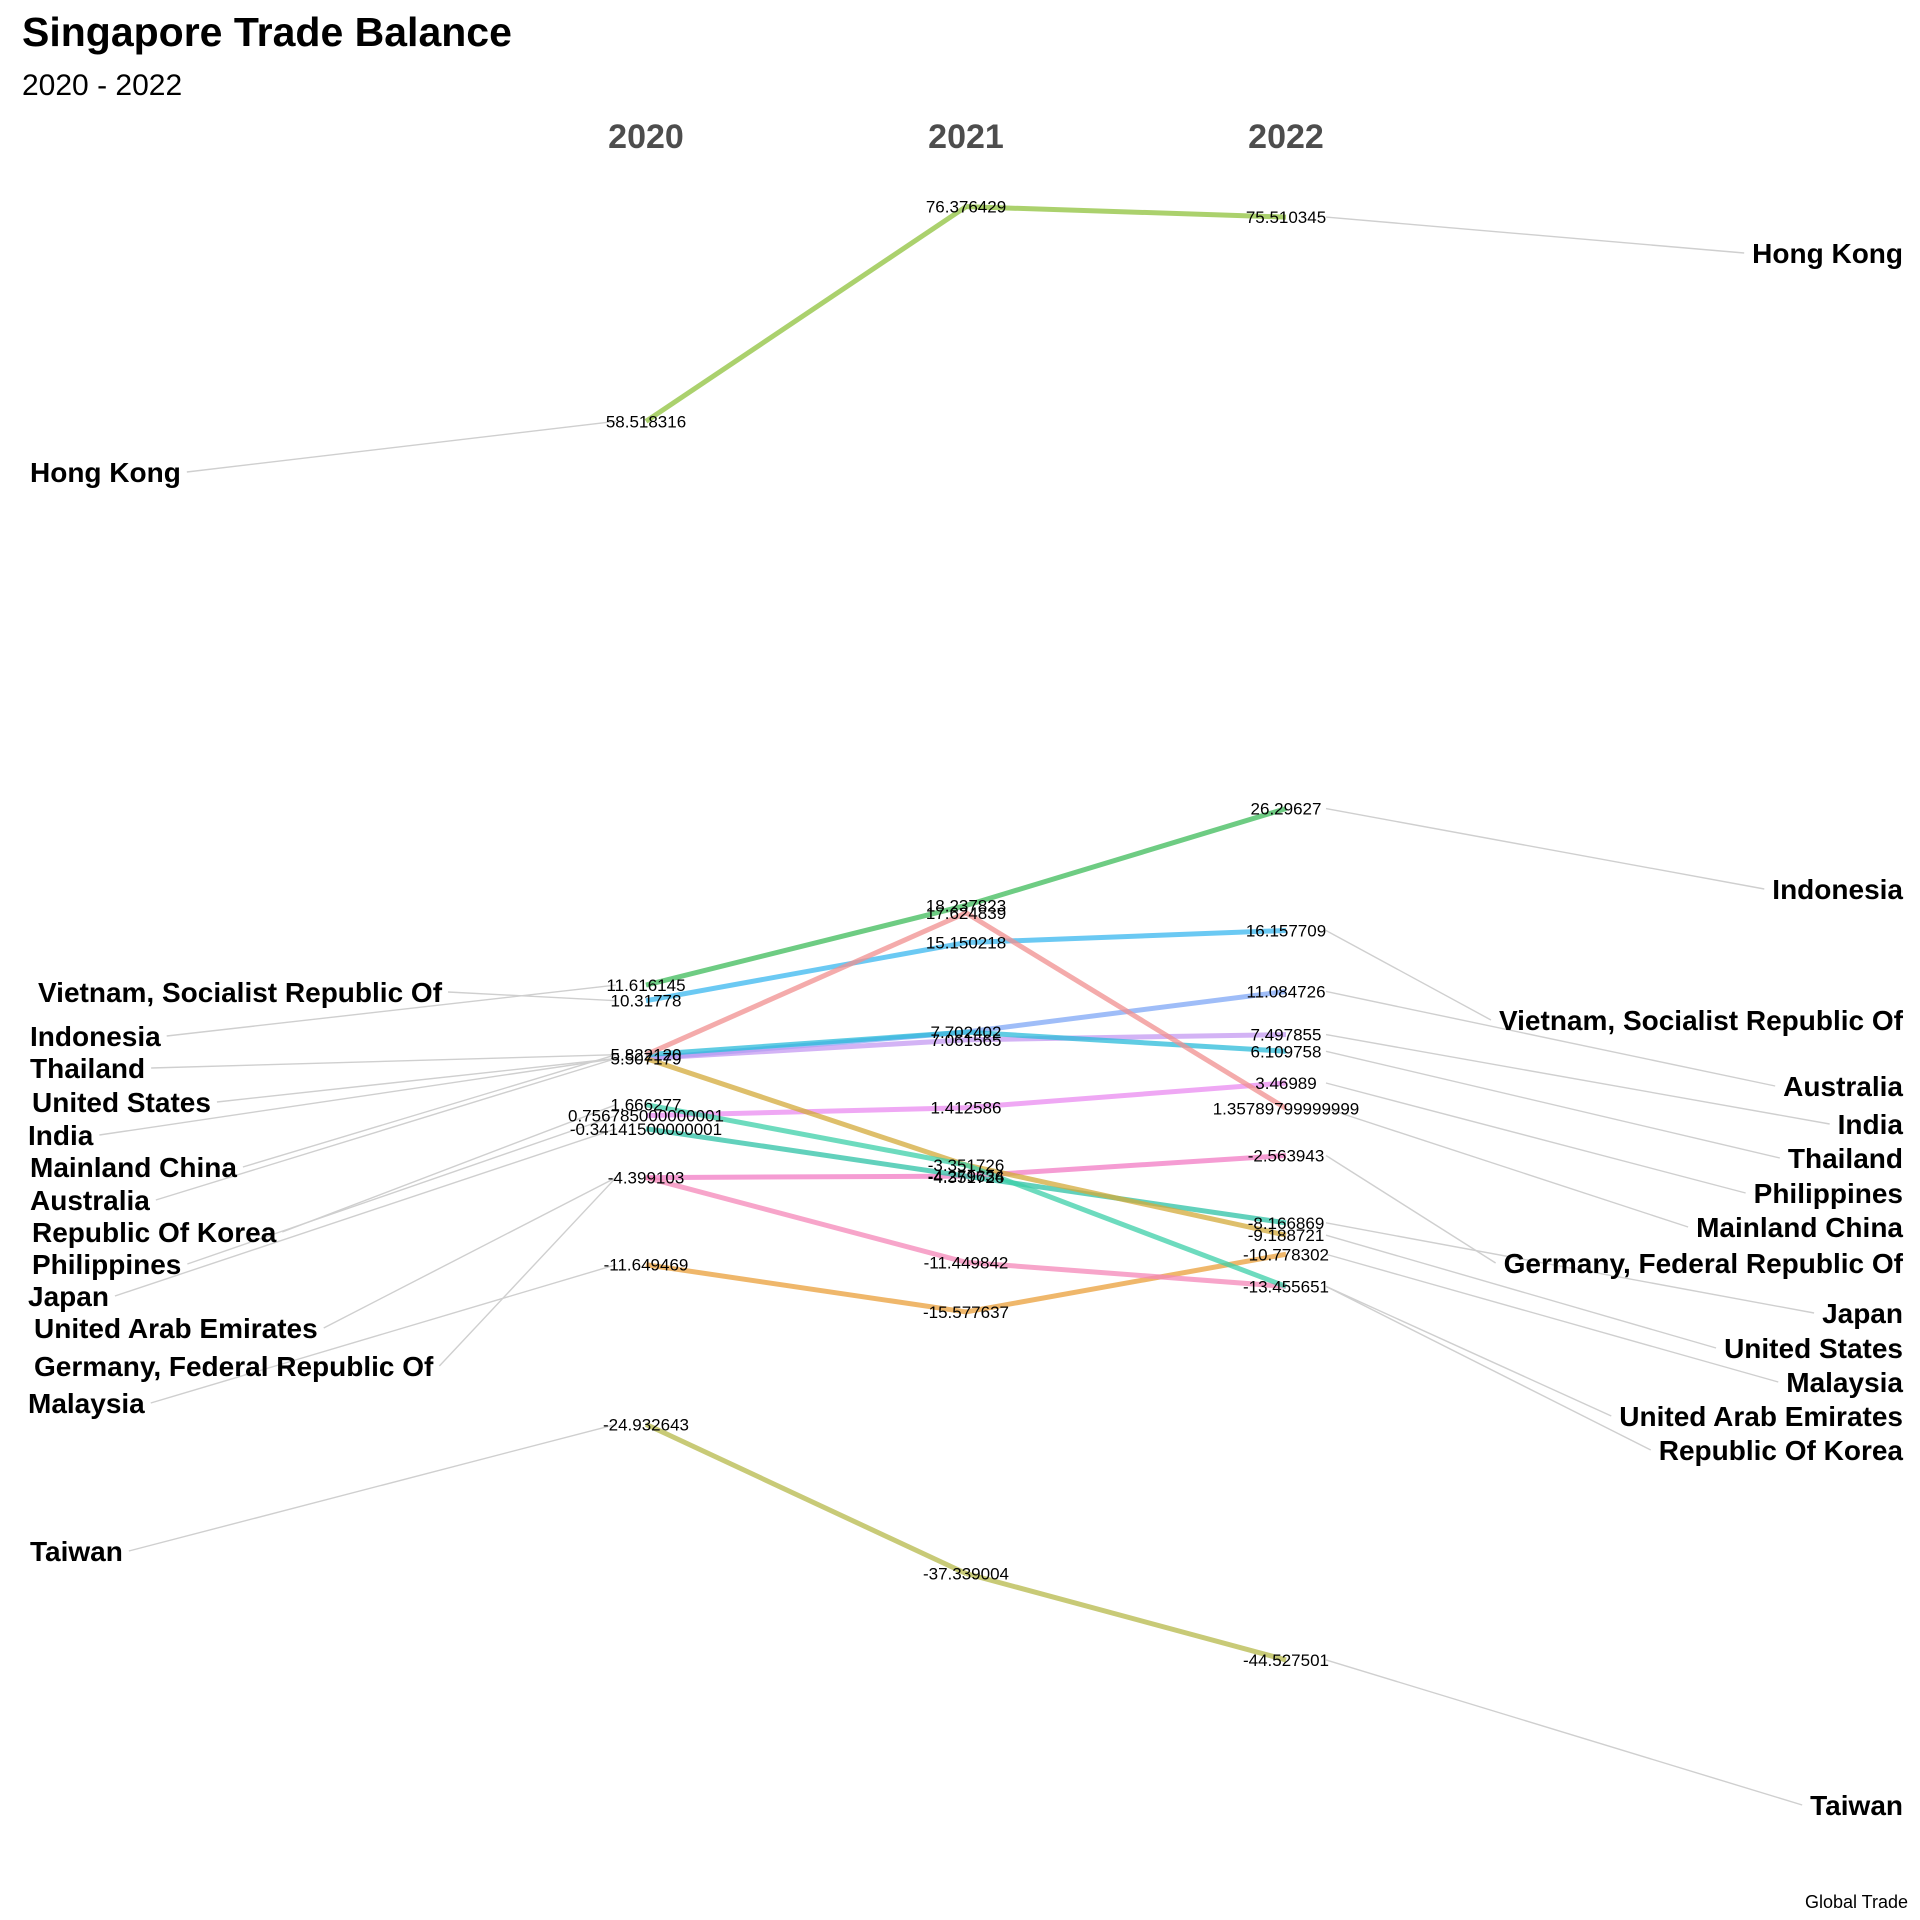  I want to click on left-leader-thailand, so click(384, 1061).